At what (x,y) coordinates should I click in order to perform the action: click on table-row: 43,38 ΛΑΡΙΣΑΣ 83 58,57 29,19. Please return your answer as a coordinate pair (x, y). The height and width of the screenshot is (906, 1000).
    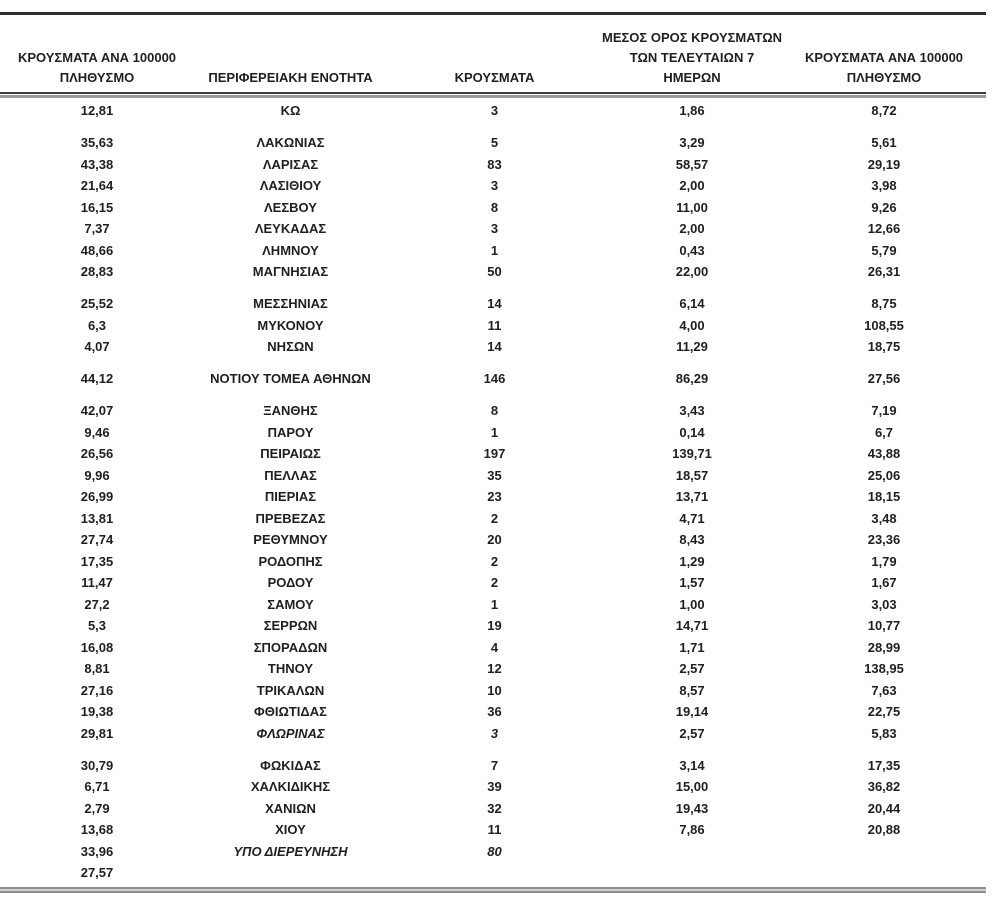
    Looking at the image, I should click on (493, 165).